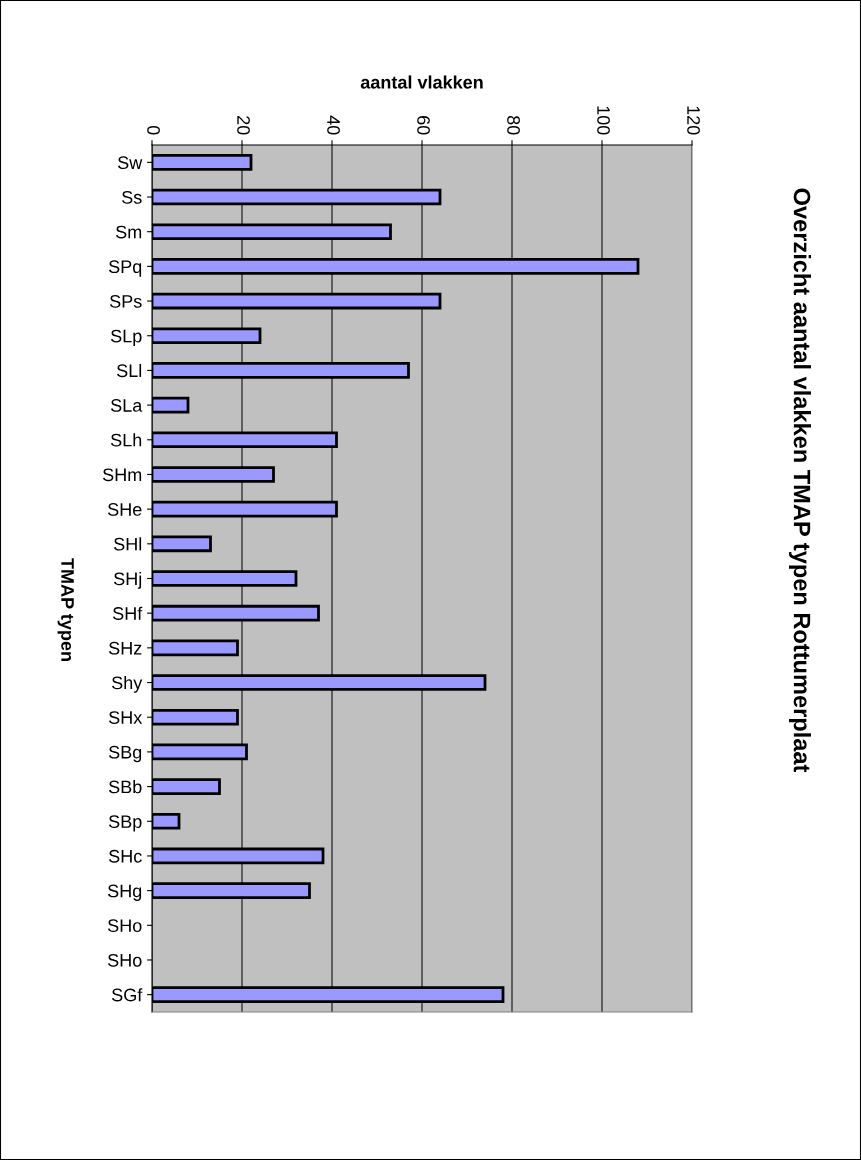 This screenshot has height=1160, width=861. I want to click on y-tick-label: SLp, so click(126, 338).